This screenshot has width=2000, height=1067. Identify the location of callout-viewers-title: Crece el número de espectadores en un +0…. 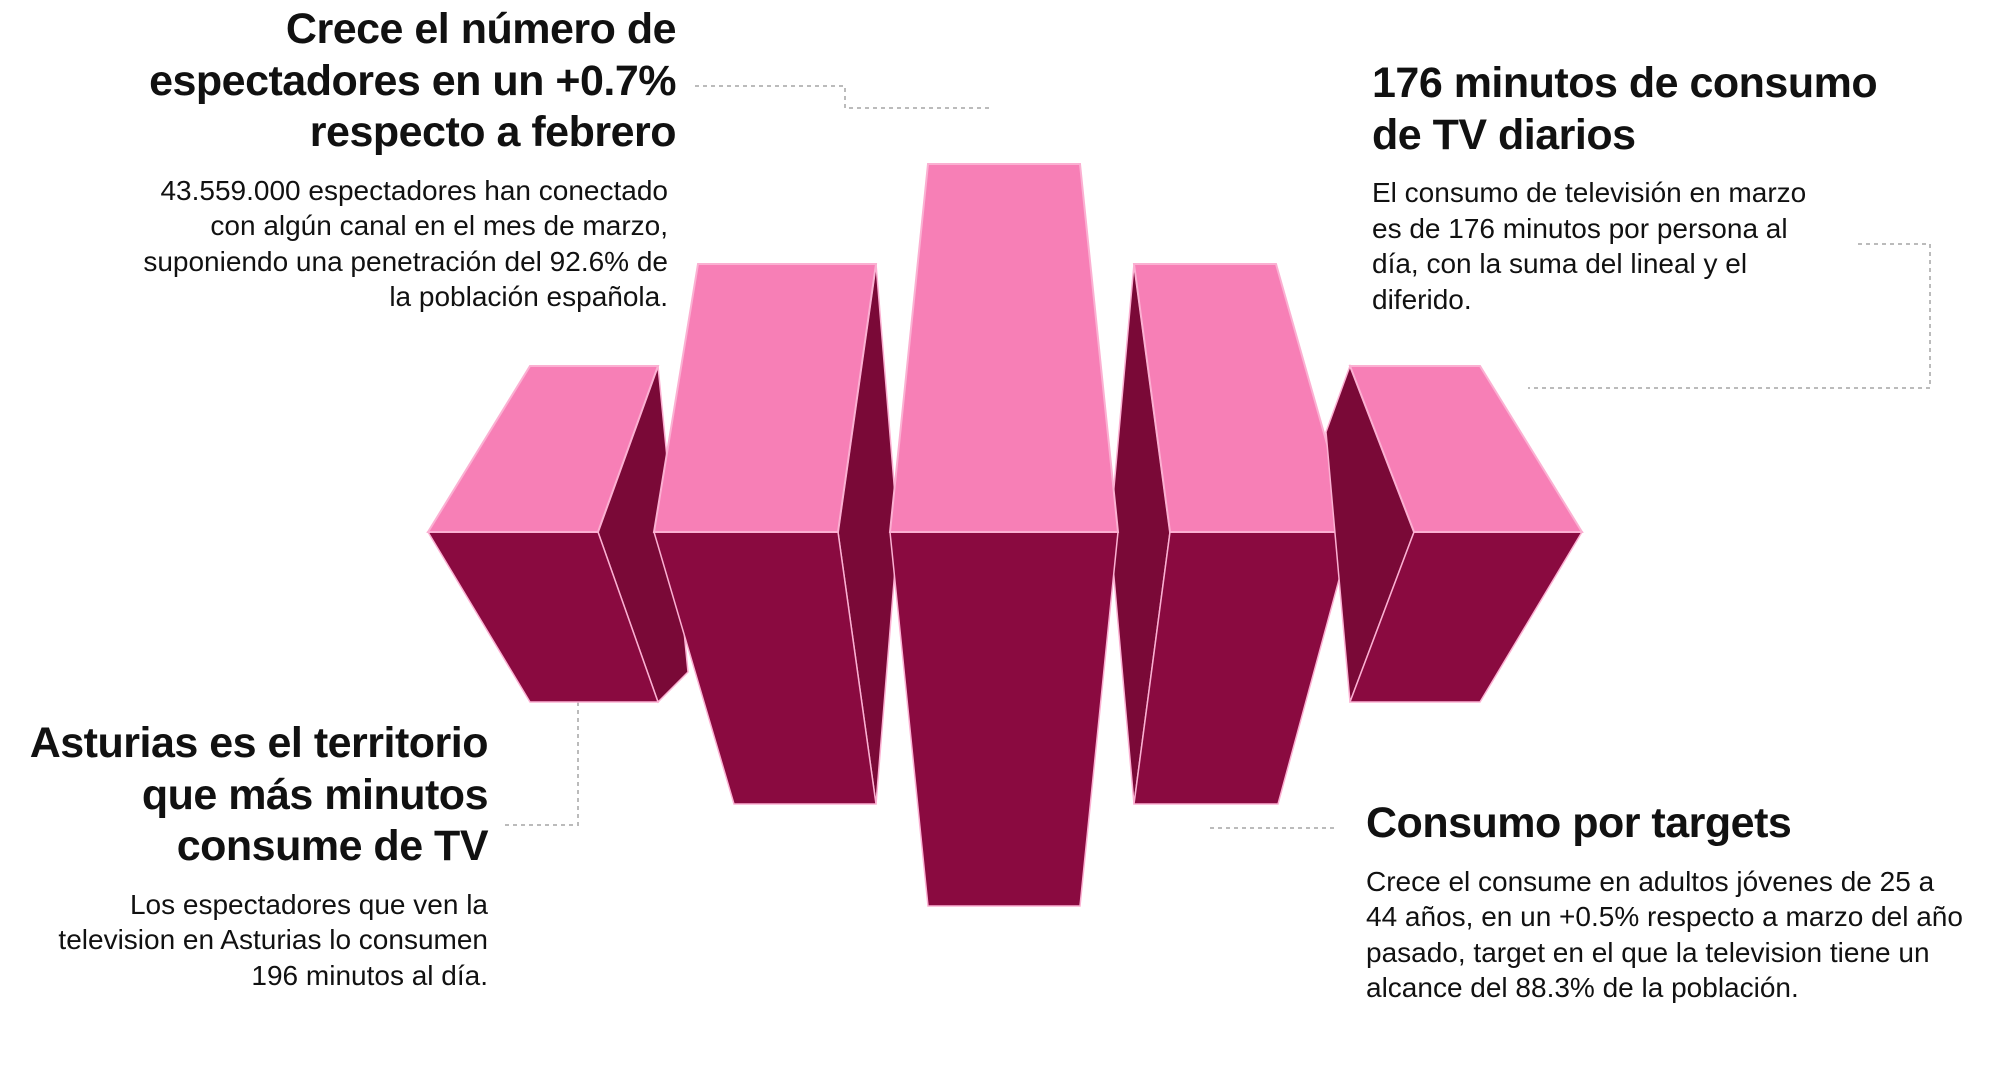
(412, 81).